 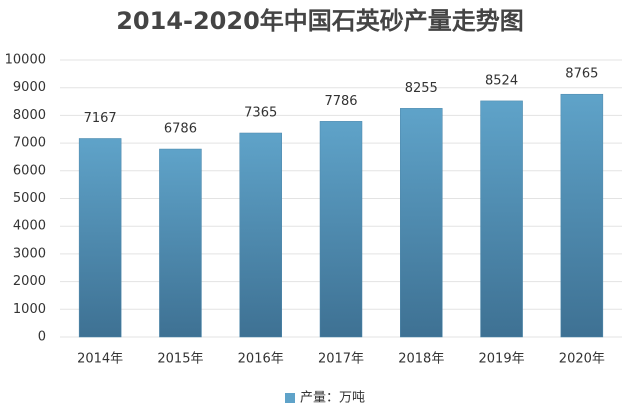 What do you see at coordinates (29, 253) in the screenshot?
I see `y-tick-label: 3000` at bounding box center [29, 253].